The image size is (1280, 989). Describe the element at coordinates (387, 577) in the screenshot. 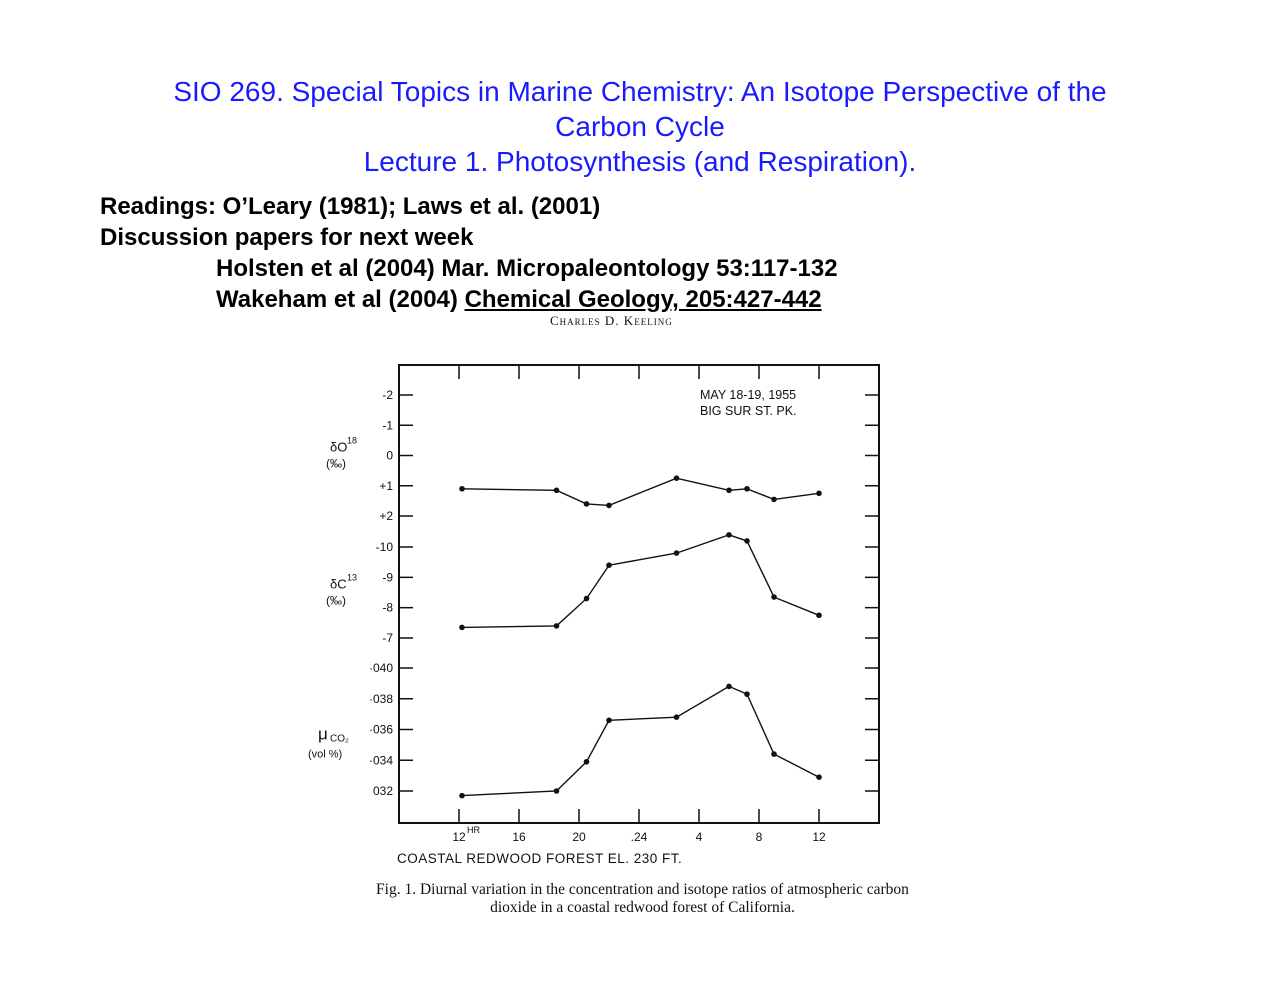

I see `y-tick-label: -9` at that location.